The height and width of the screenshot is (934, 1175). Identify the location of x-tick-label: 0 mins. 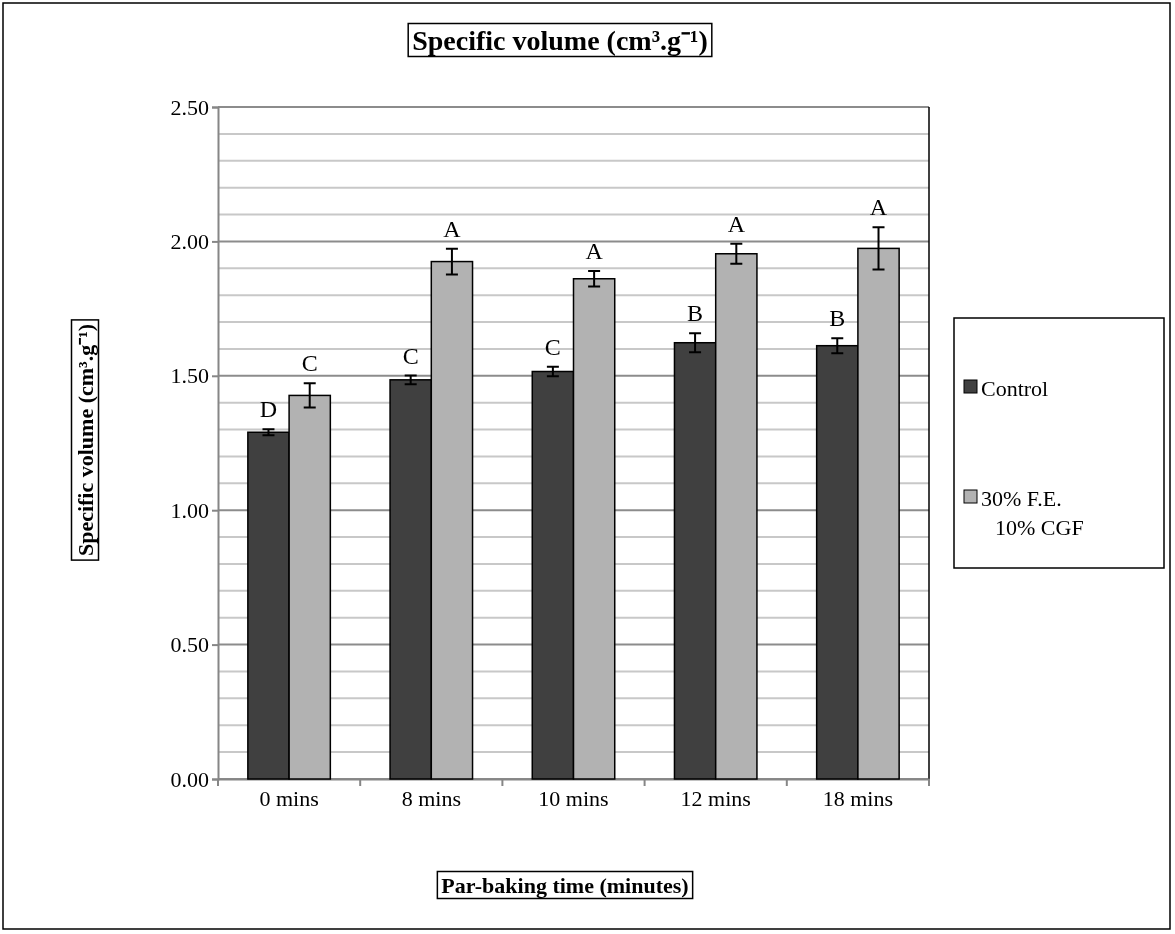
(289, 799).